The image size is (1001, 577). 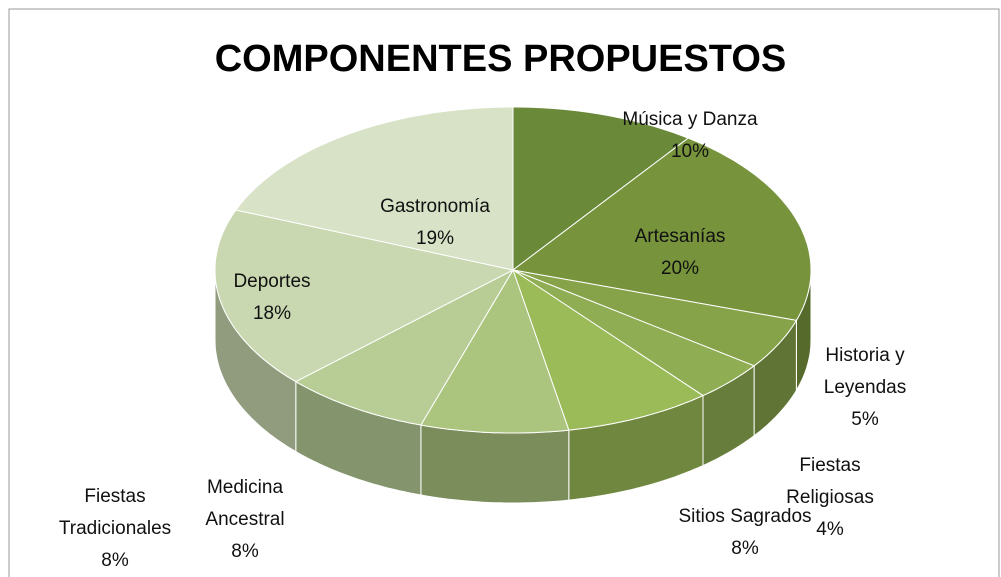 What do you see at coordinates (272, 281) in the screenshot?
I see `category-label: Deportes` at bounding box center [272, 281].